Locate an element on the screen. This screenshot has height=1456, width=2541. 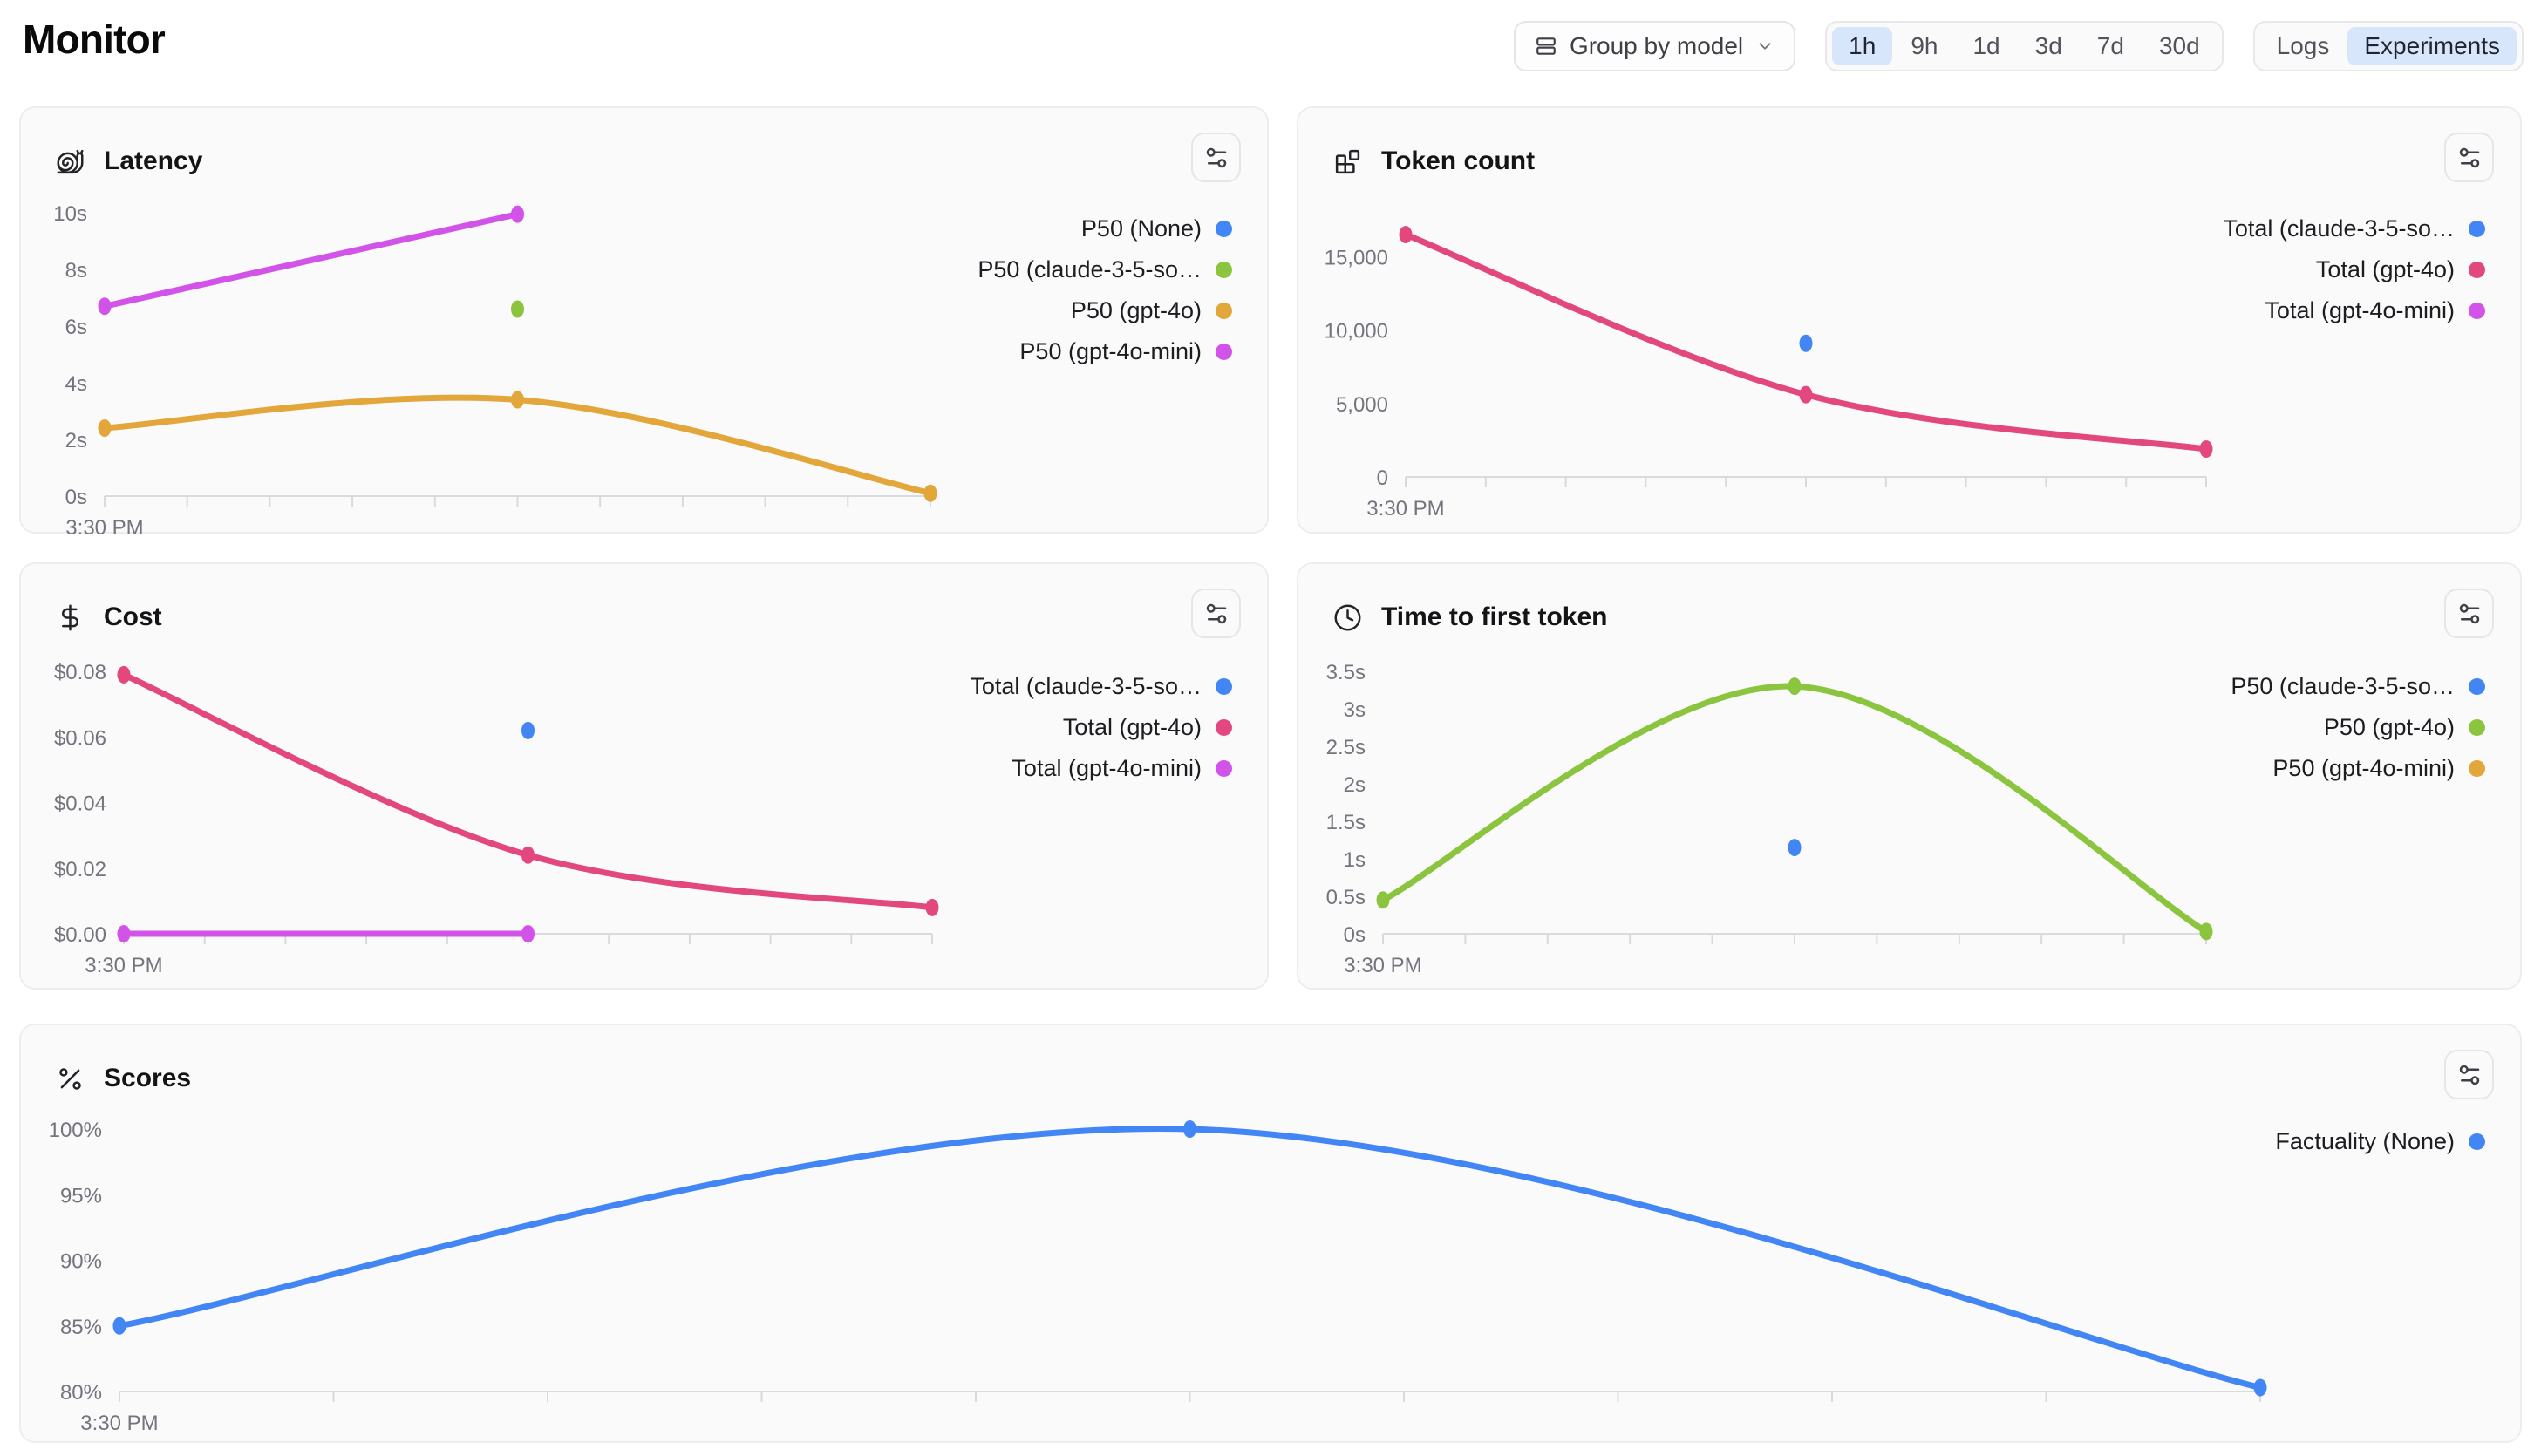
page-title: Monitor is located at coordinates (94, 39).